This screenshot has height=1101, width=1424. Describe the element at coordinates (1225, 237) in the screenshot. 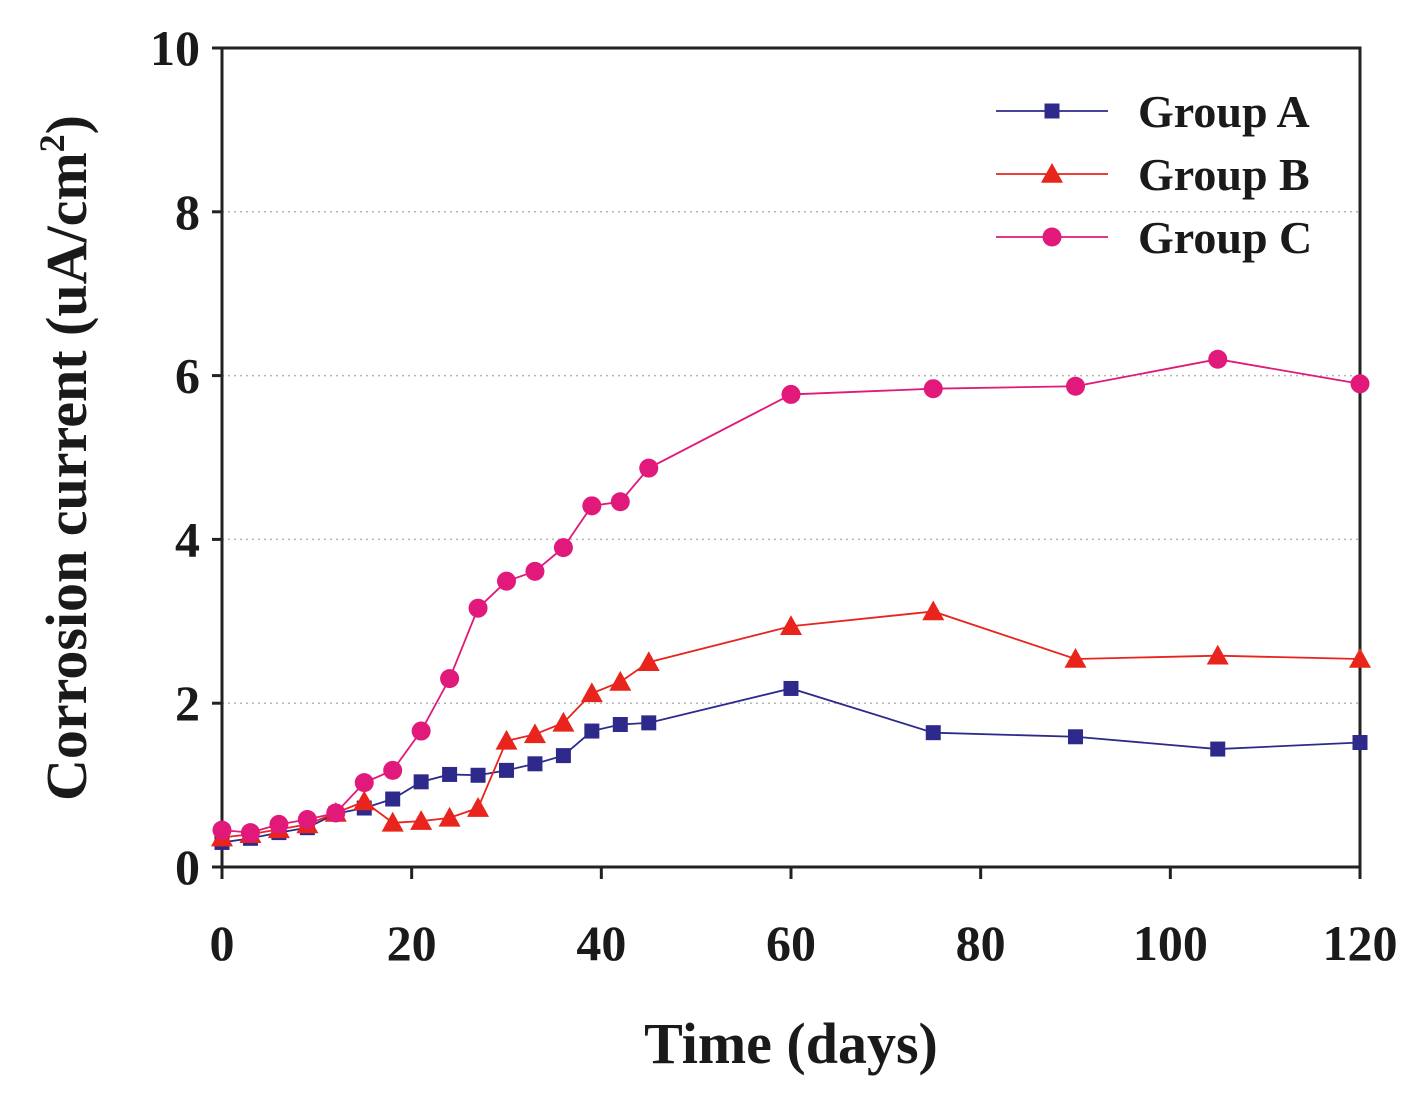

I see `legend-label-group-c: Group C` at that location.